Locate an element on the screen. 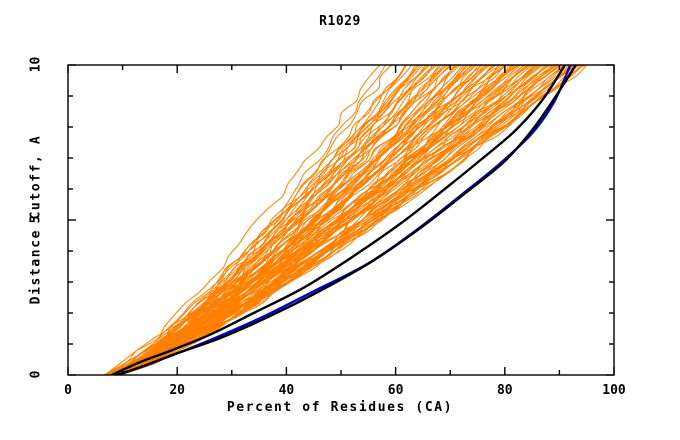 The width and height of the screenshot is (680, 440). x-tick-label: 100 is located at coordinates (614, 390).